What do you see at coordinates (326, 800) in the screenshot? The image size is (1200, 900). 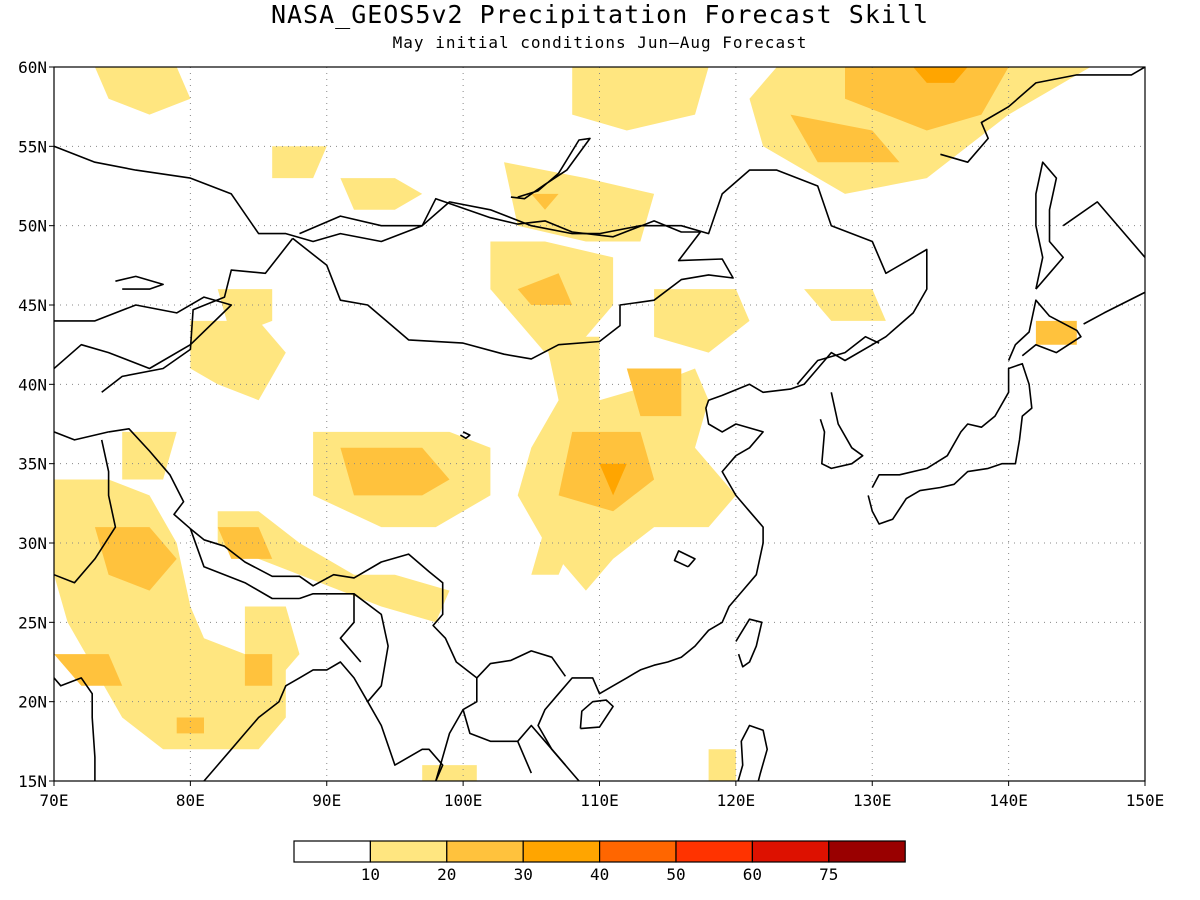 I see `lon-tick-label: 90E` at bounding box center [326, 800].